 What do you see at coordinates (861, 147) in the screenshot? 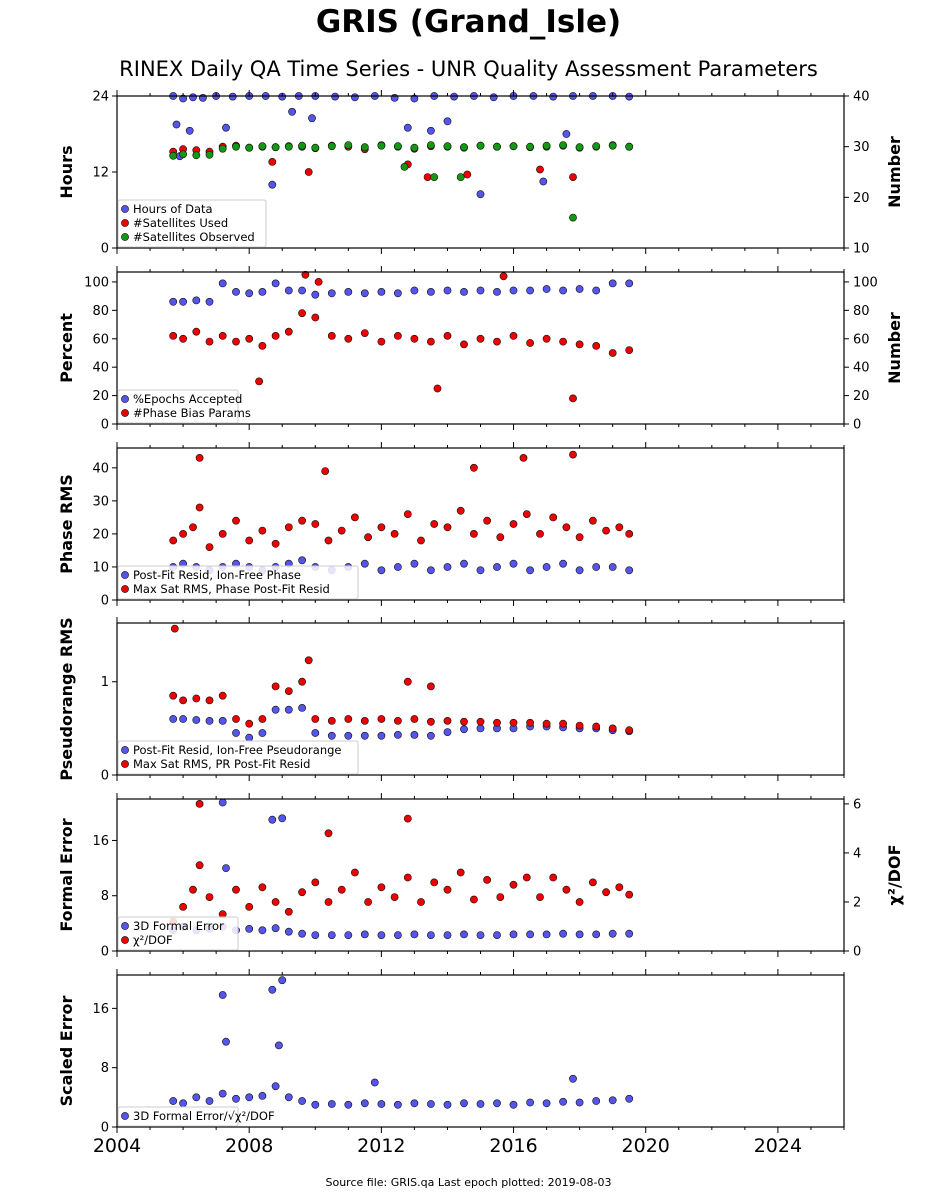
I see `y-tick-label-right: 30` at bounding box center [861, 147].